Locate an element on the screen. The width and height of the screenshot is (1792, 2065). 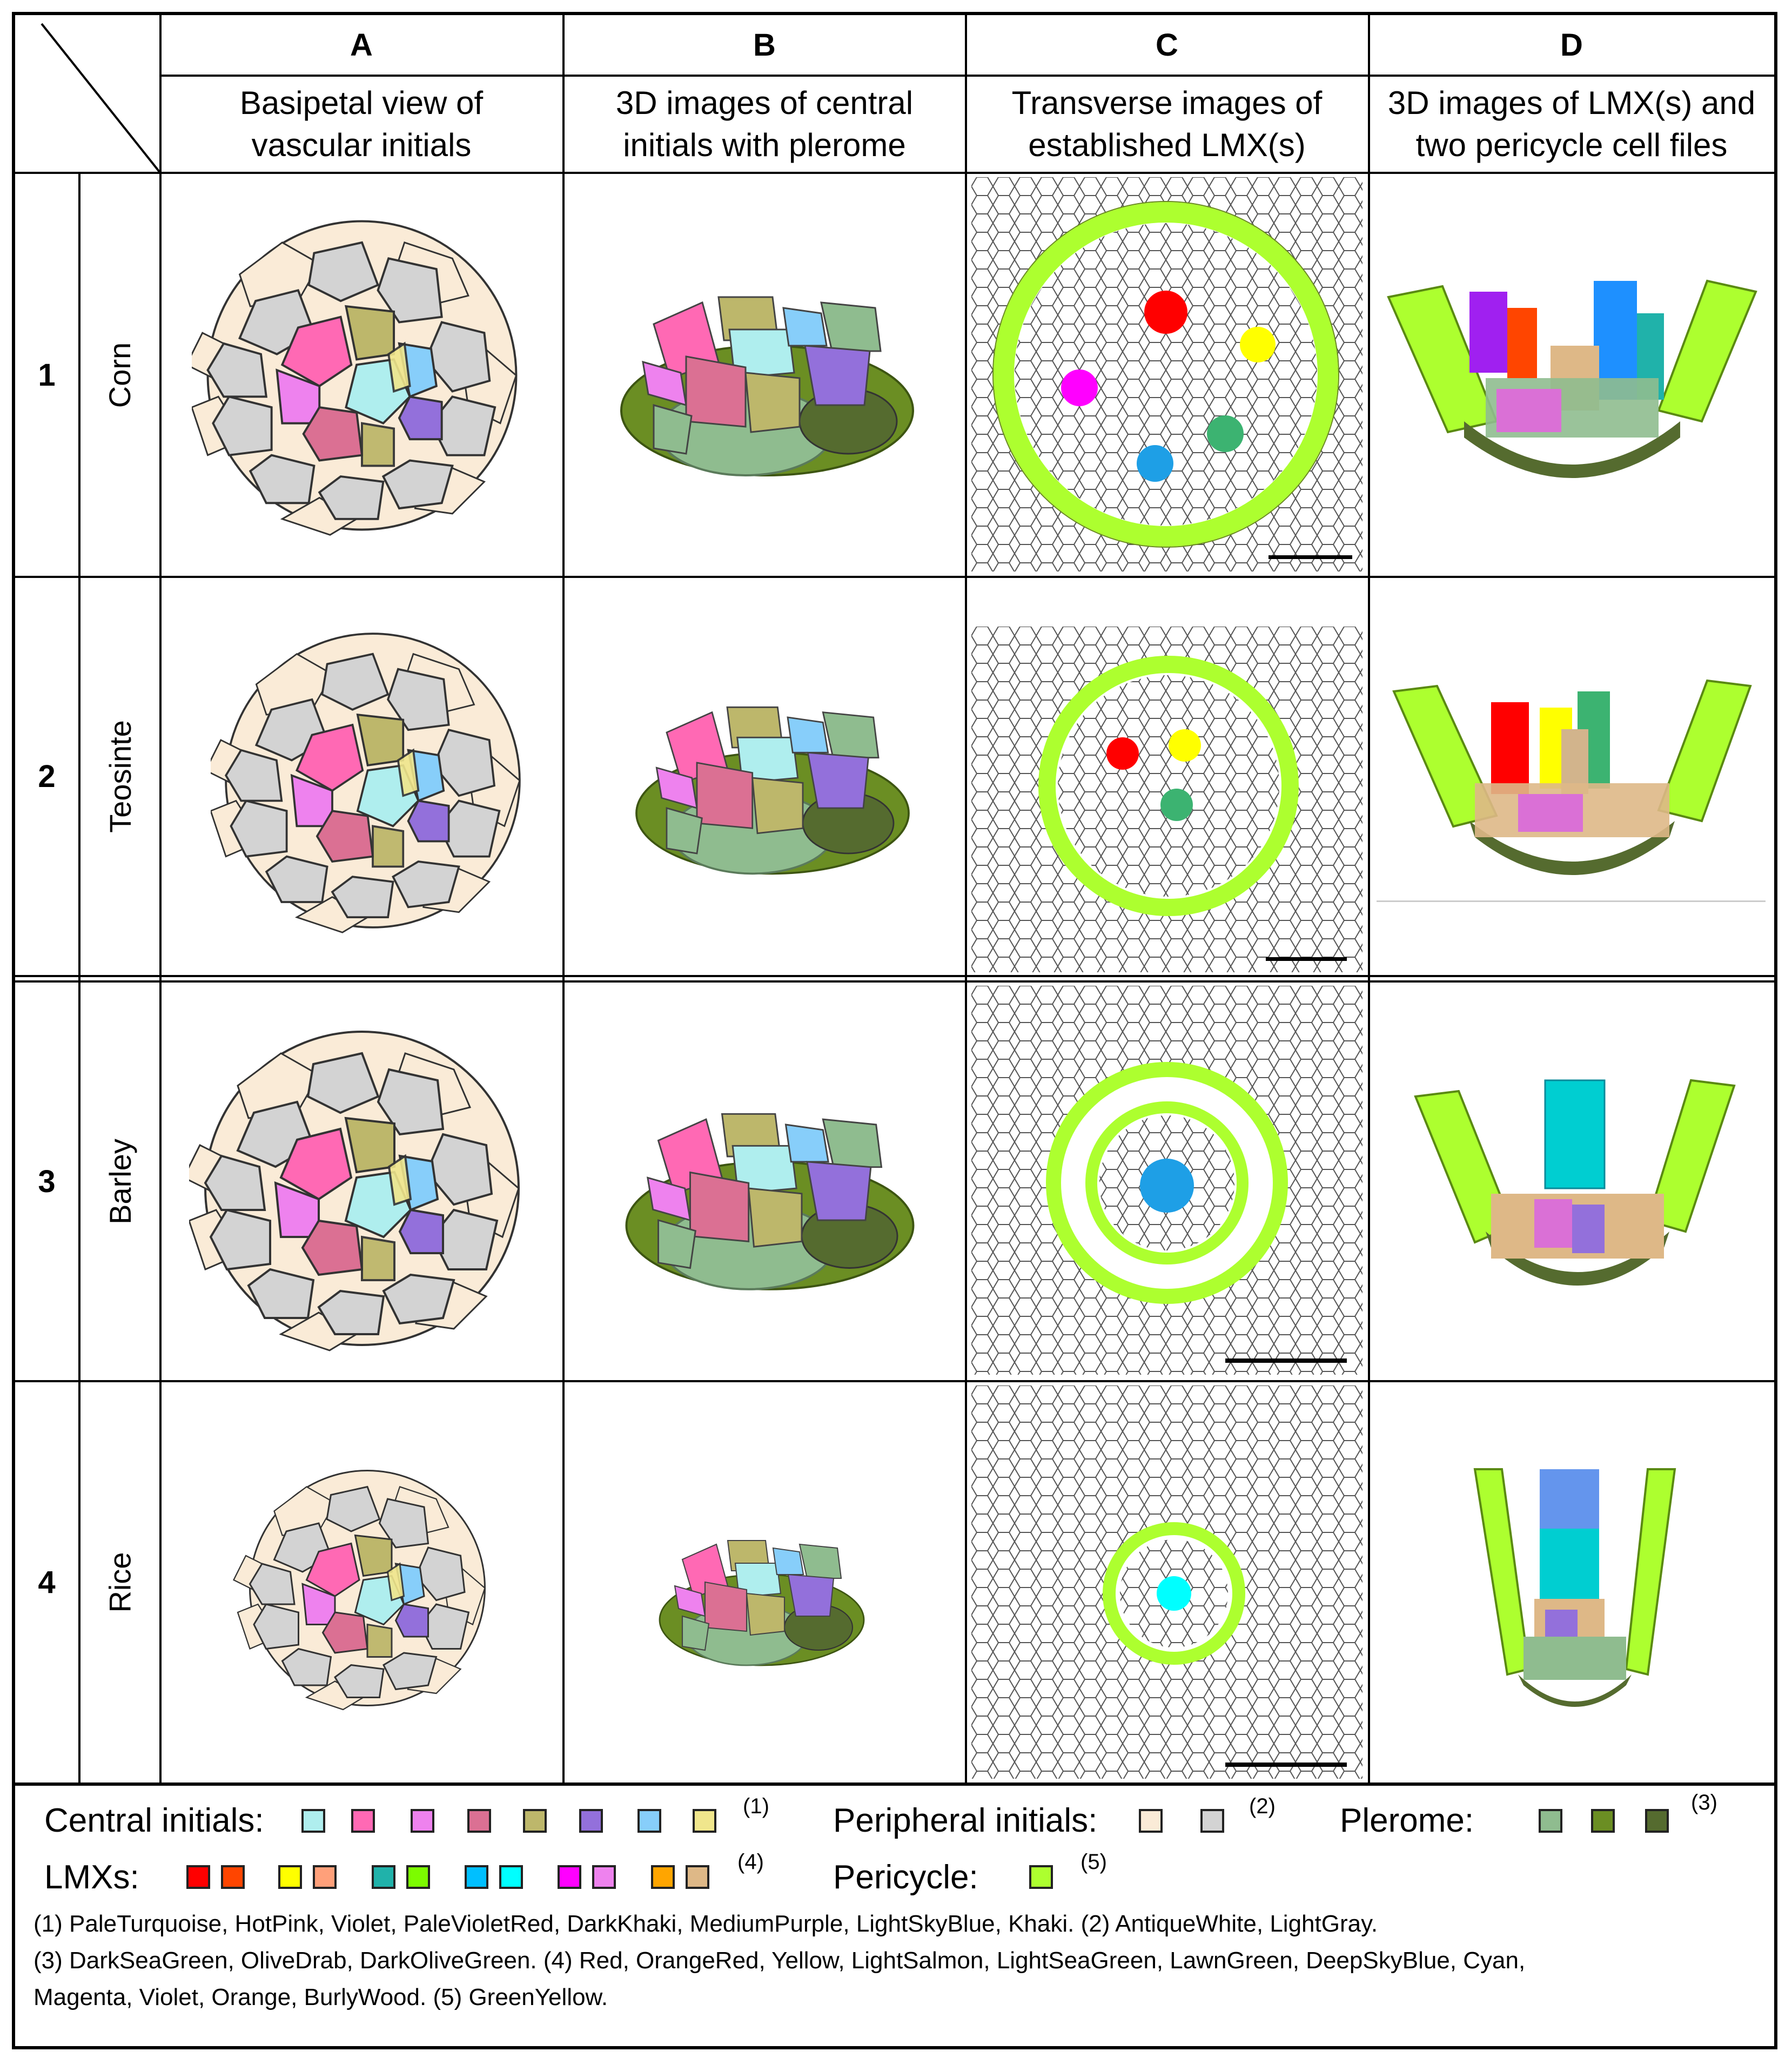
panel-2d-baseline is located at coordinates (1572, 901).